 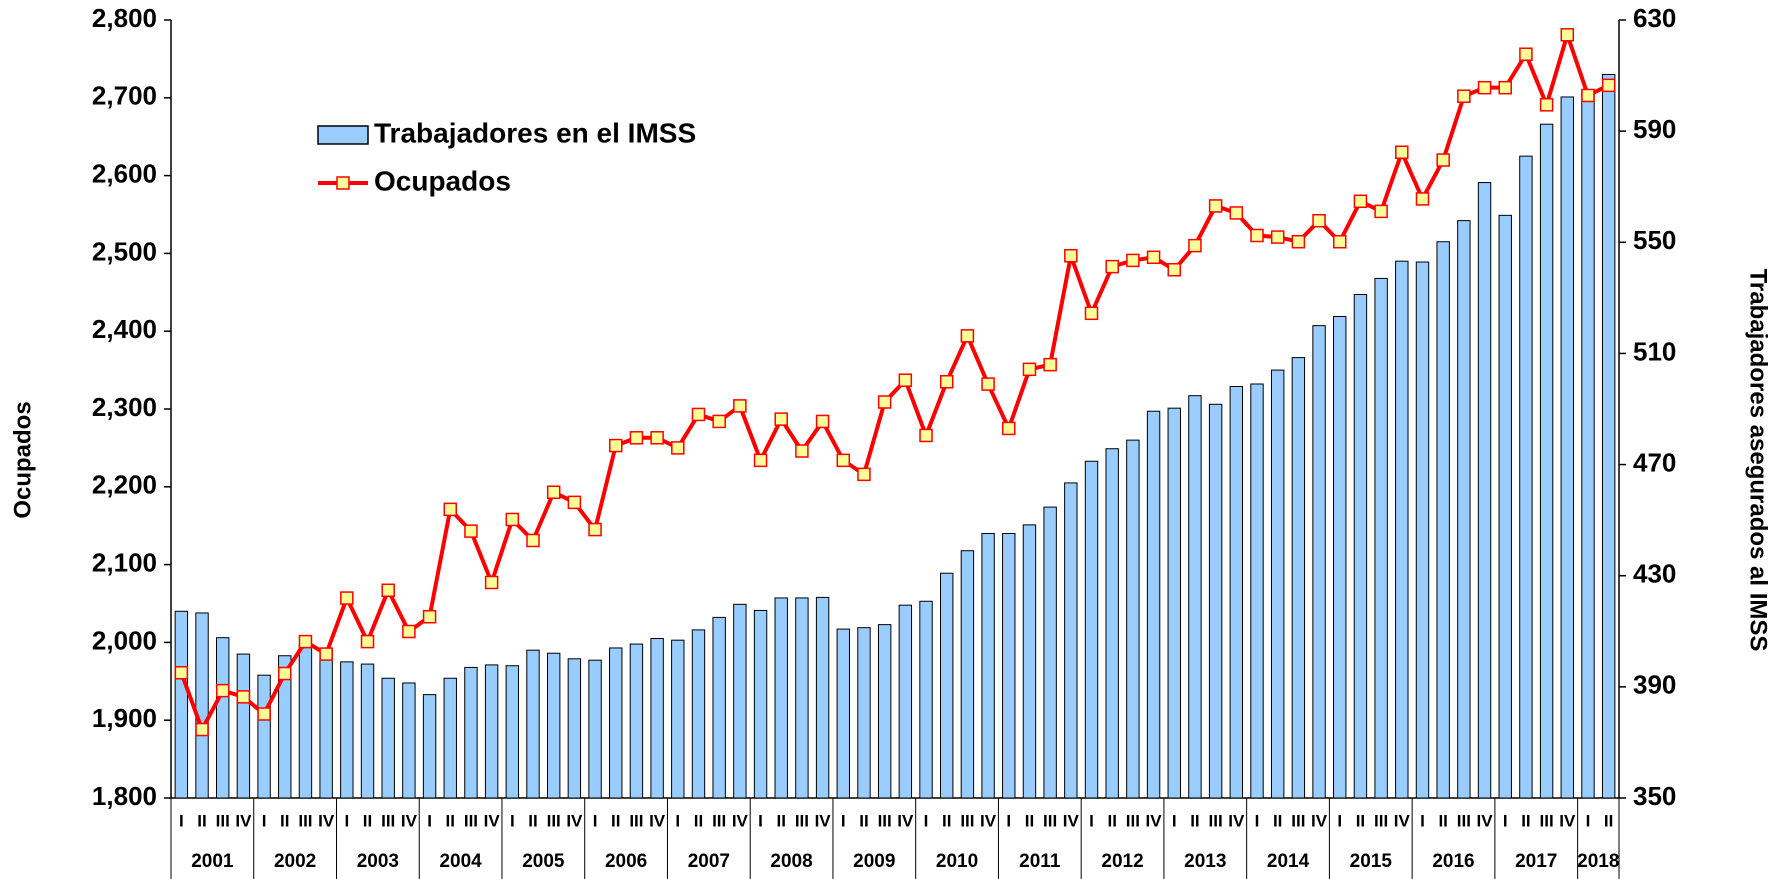 I want to click on y-axis-title: Ocupados, so click(x=22, y=459).